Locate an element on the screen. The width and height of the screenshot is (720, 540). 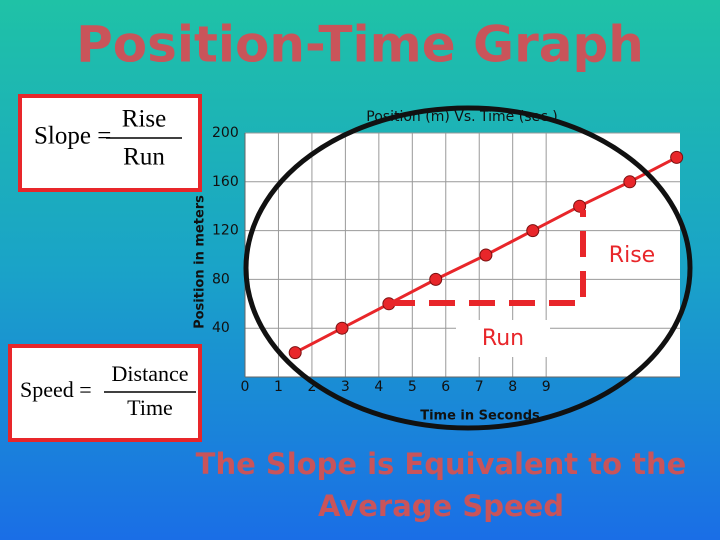
speed-box is located at coordinates (105, 393).